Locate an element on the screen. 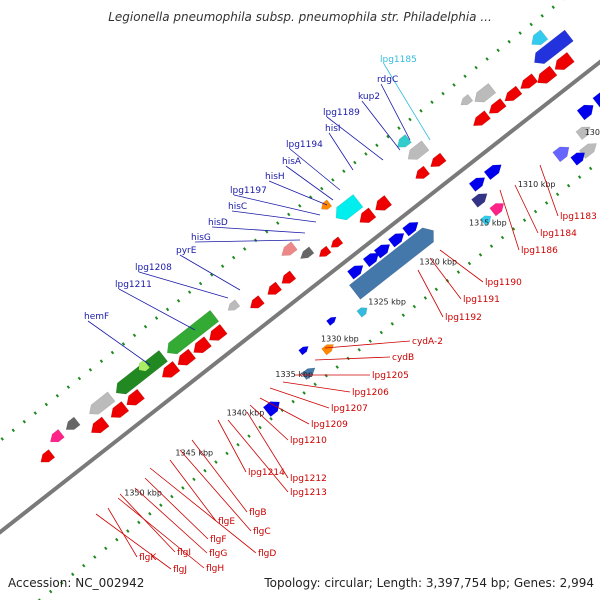 This screenshot has width=600, height=600. forward-gene-label: pyrE is located at coordinates (186, 251).